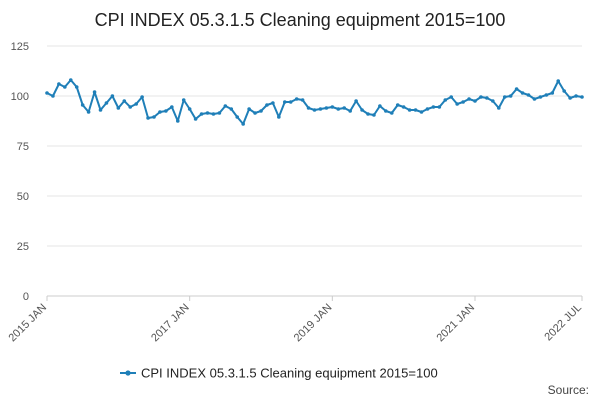 The image size is (600, 400). I want to click on y-tick-label-50: 50, so click(23, 197).